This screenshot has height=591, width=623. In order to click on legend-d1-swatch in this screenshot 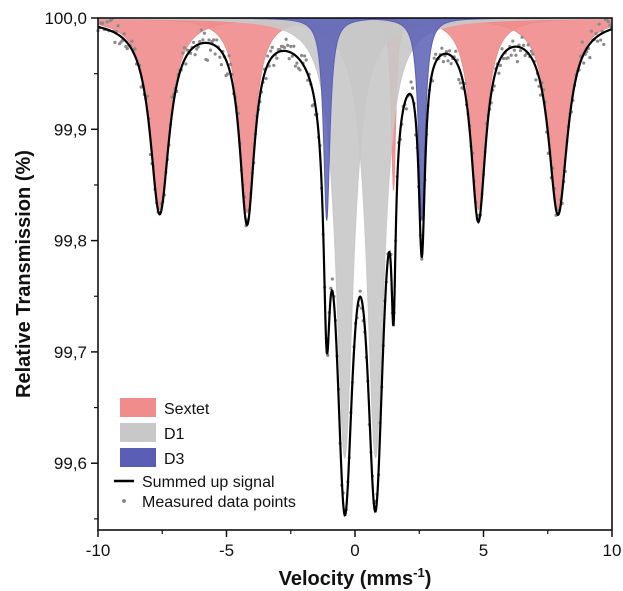, I will do `click(138, 432)`.